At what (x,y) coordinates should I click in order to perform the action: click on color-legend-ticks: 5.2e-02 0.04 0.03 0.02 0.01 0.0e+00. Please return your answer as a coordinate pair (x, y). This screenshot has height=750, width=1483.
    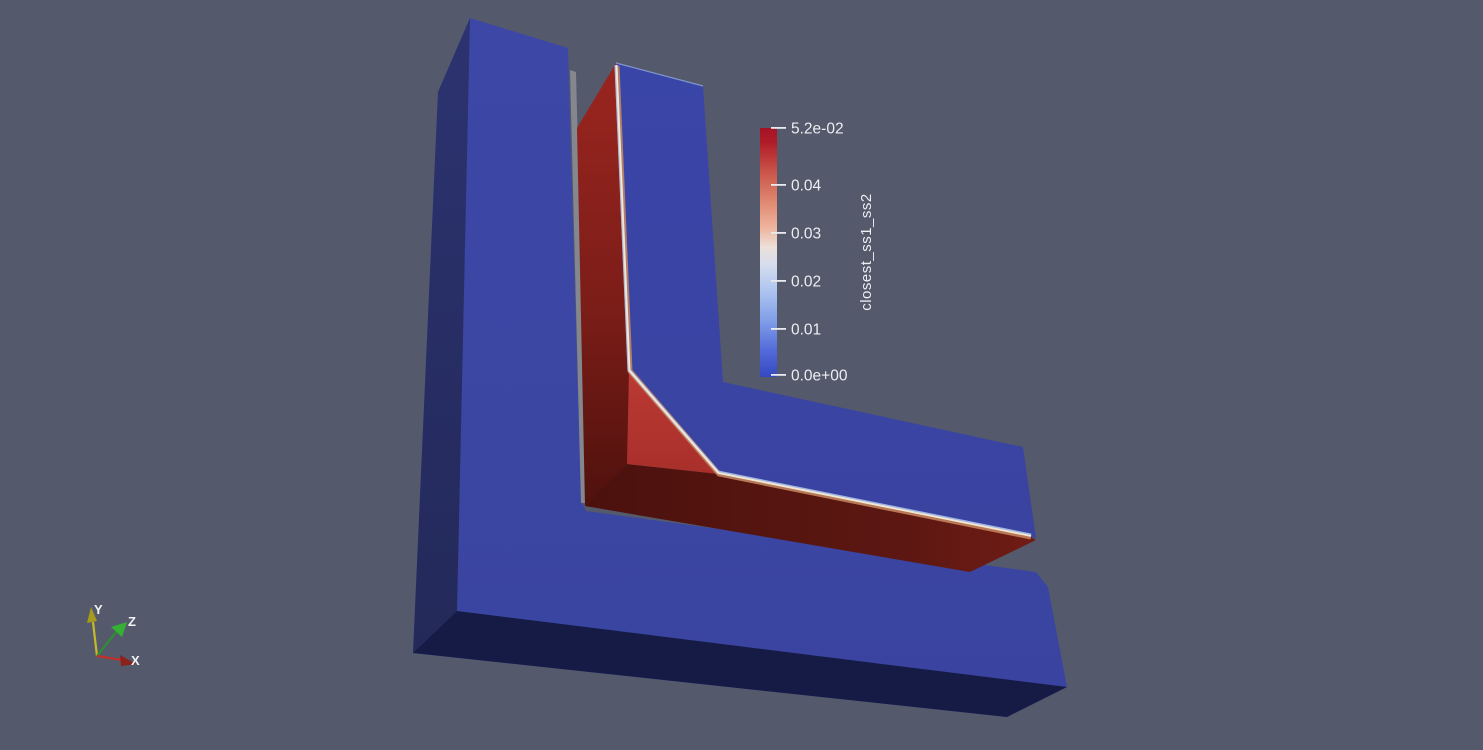
    Looking at the image, I should click on (809, 253).